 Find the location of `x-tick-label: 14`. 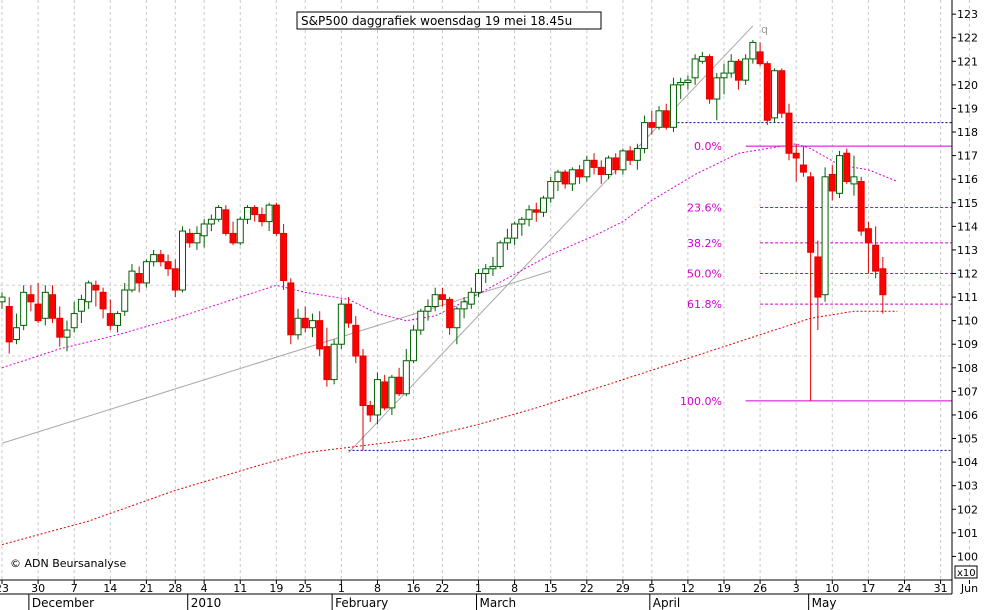

x-tick-label: 14 is located at coordinates (110, 588).